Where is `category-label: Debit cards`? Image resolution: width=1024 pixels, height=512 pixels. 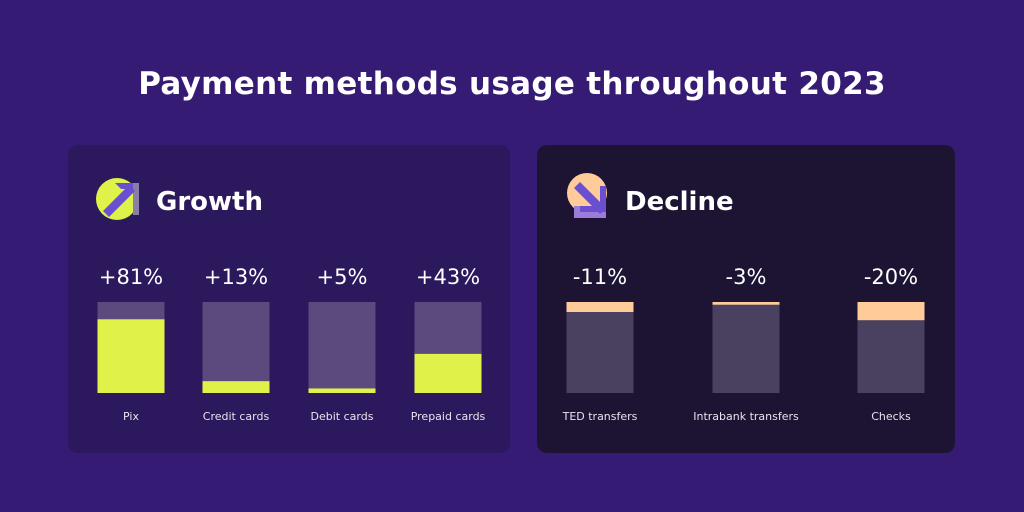 category-label: Debit cards is located at coordinates (342, 416).